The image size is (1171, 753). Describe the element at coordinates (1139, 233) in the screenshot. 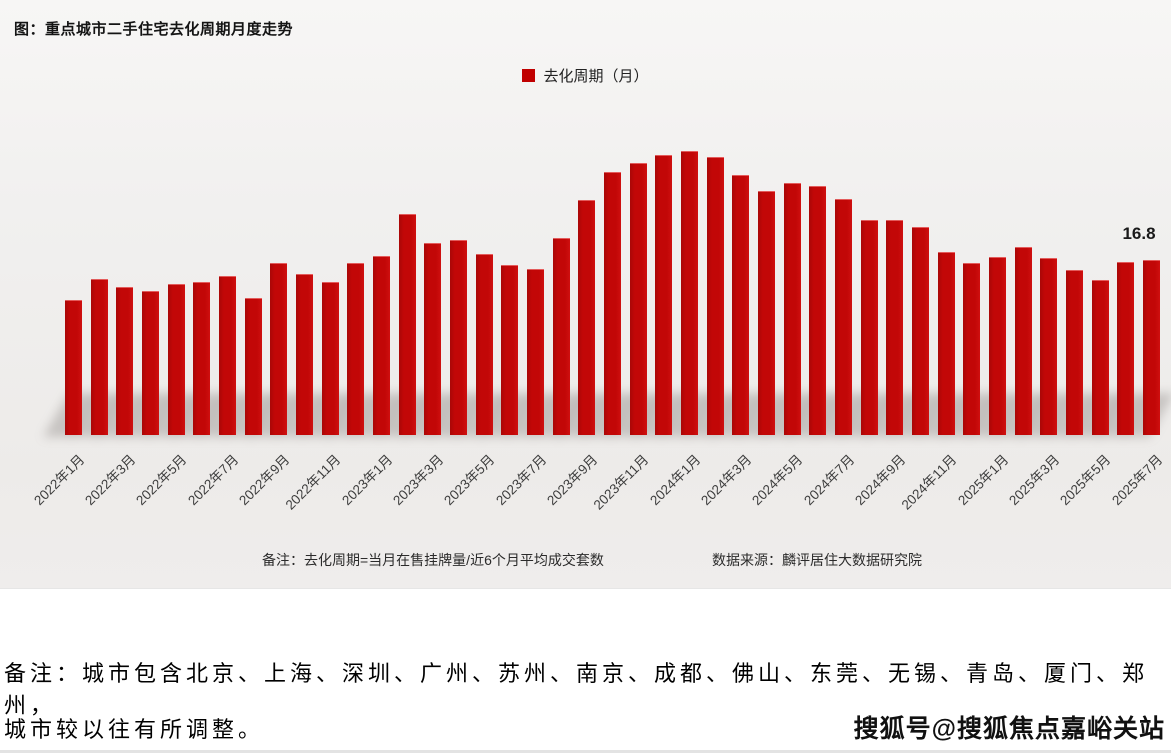

I see `last-bar-value-label: 16.8` at that location.